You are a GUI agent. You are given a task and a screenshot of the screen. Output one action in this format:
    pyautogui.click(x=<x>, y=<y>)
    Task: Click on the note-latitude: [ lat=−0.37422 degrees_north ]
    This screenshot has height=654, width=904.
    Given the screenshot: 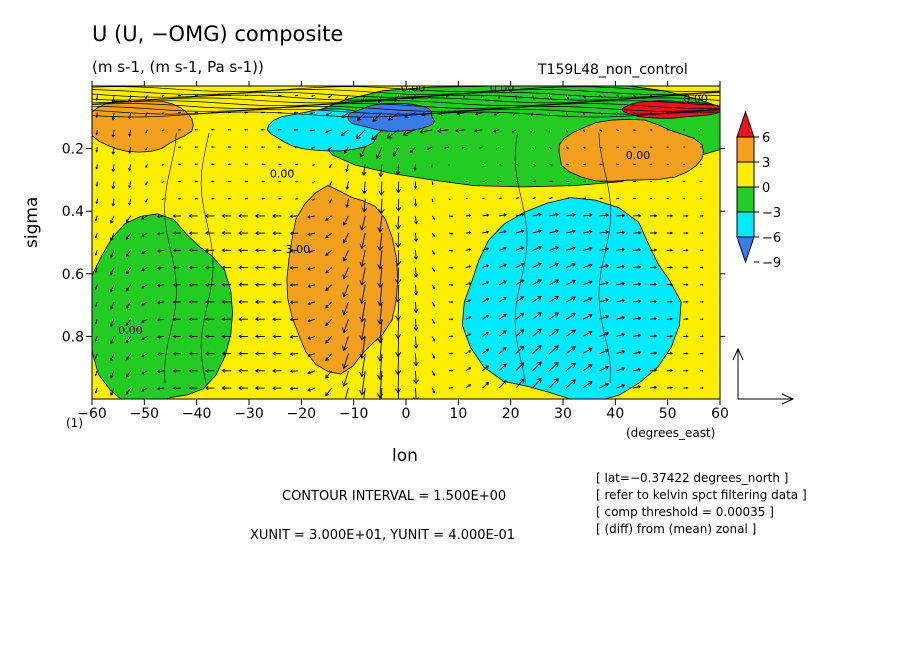 What is the action you would take?
    pyautogui.click(x=692, y=478)
    